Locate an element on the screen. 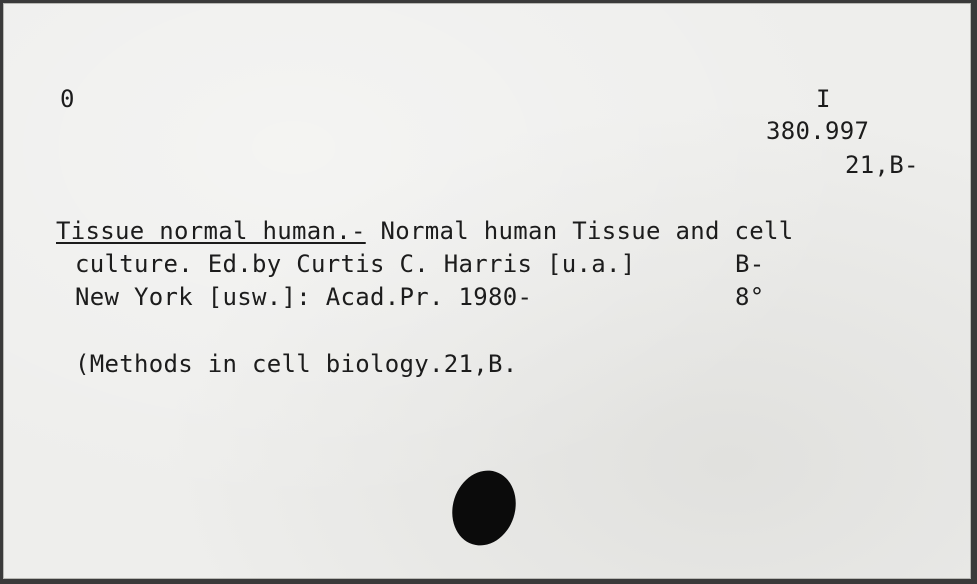 The height and width of the screenshot is (584, 977). entry-line3-right: 8° is located at coordinates (750, 297).